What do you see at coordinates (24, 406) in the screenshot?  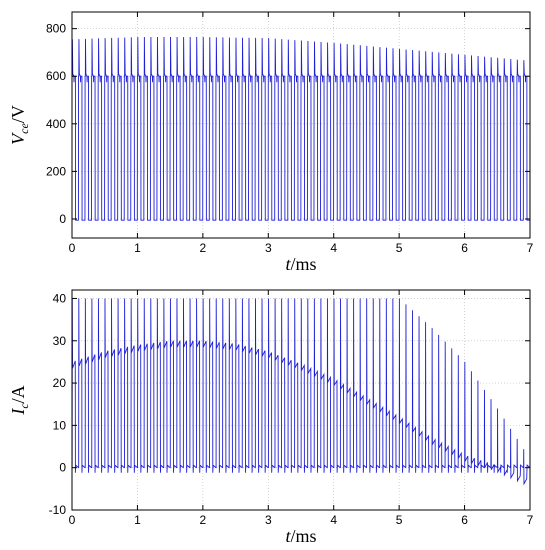 I see `y-axis-subscript: c` at bounding box center [24, 406].